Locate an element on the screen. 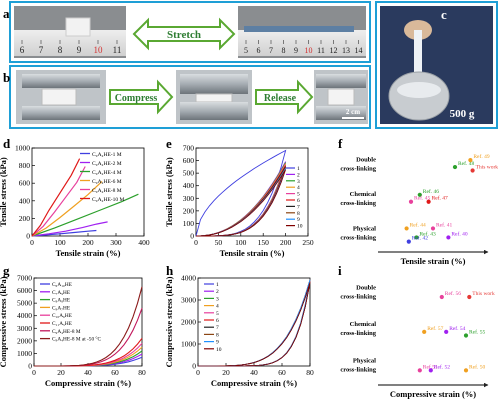 Image resolution: width=500 pixels, height=412 pixels. legend-label: C₉A₄HE-6 M is located at coordinates (107, 182).